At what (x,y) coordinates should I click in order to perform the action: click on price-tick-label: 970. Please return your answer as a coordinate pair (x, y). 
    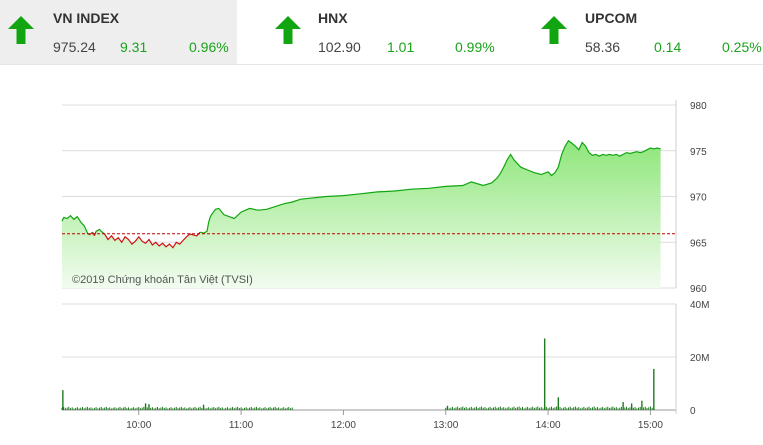
    Looking at the image, I should click on (698, 198).